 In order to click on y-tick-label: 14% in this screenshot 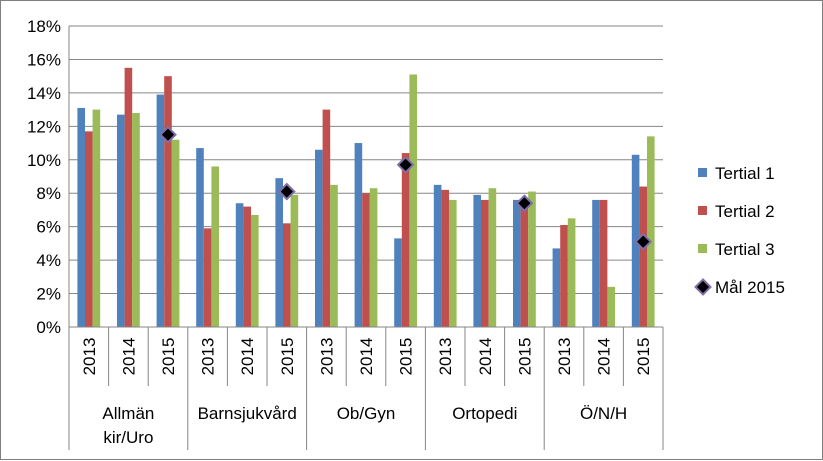, I will do `click(44, 93)`.